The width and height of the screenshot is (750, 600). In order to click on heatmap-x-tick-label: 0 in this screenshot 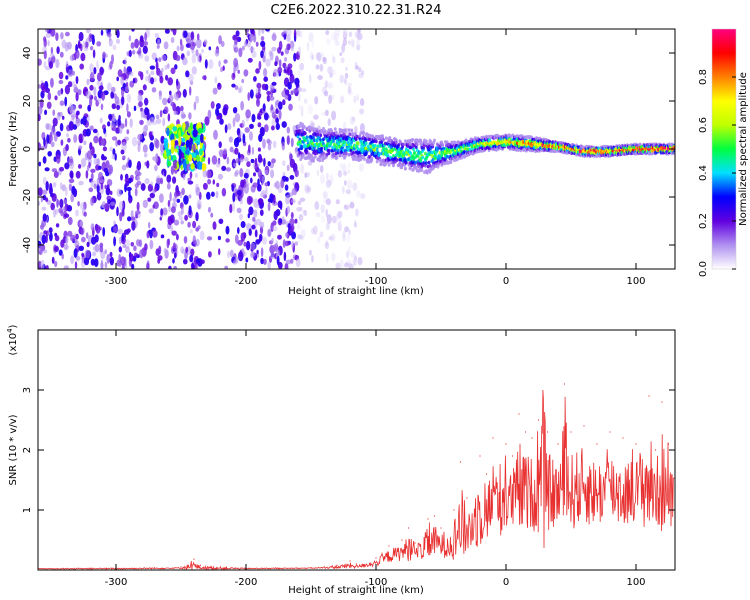, I will do `click(506, 281)`.